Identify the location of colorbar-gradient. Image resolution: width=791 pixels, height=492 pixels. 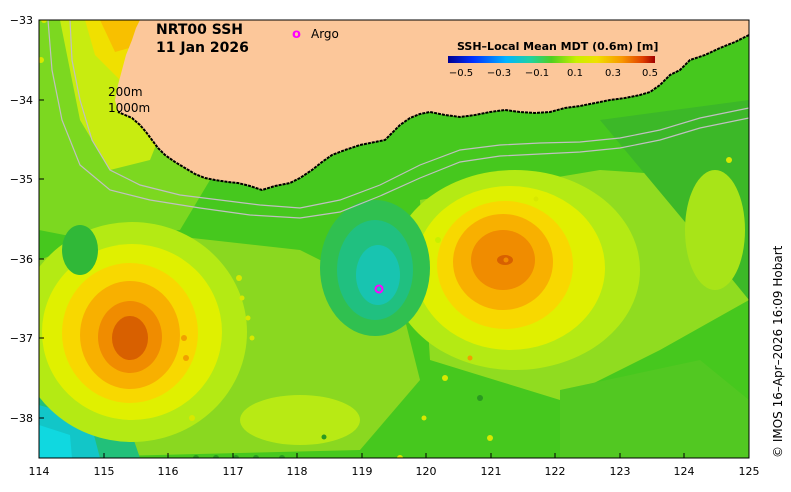
(551, 59).